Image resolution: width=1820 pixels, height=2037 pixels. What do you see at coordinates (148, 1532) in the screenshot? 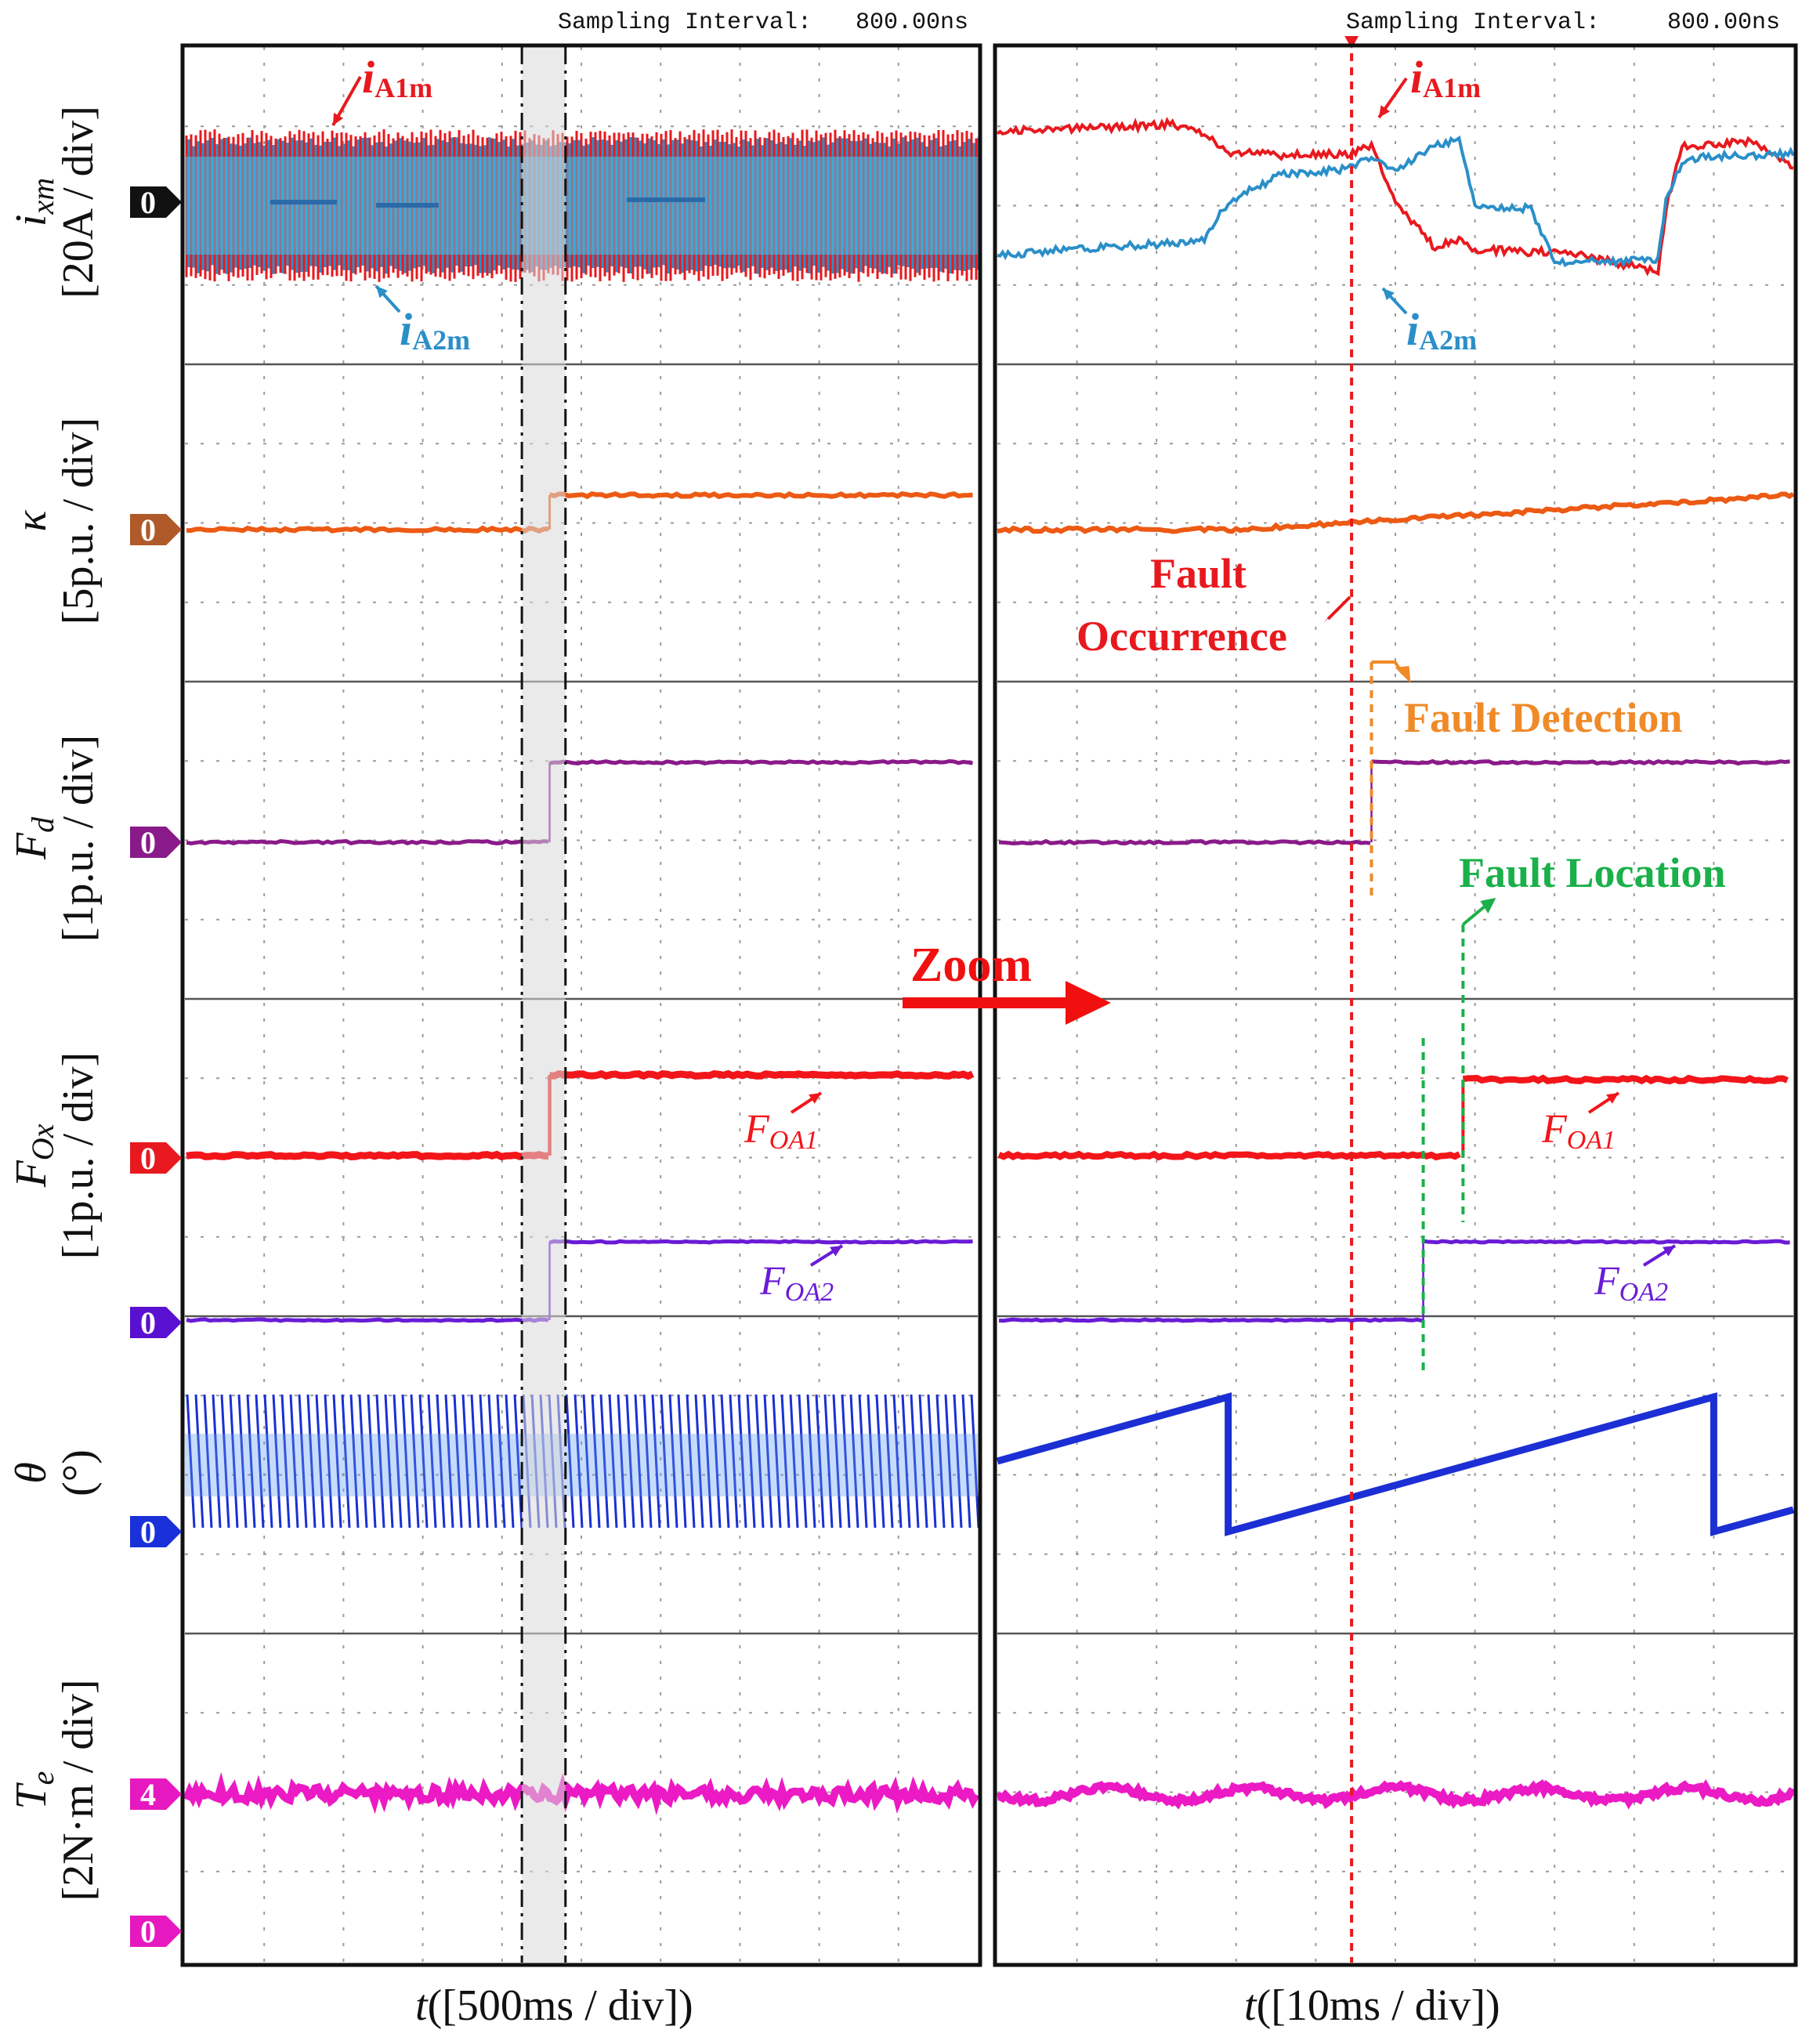
I see `marker-theta-label: 0` at bounding box center [148, 1532].